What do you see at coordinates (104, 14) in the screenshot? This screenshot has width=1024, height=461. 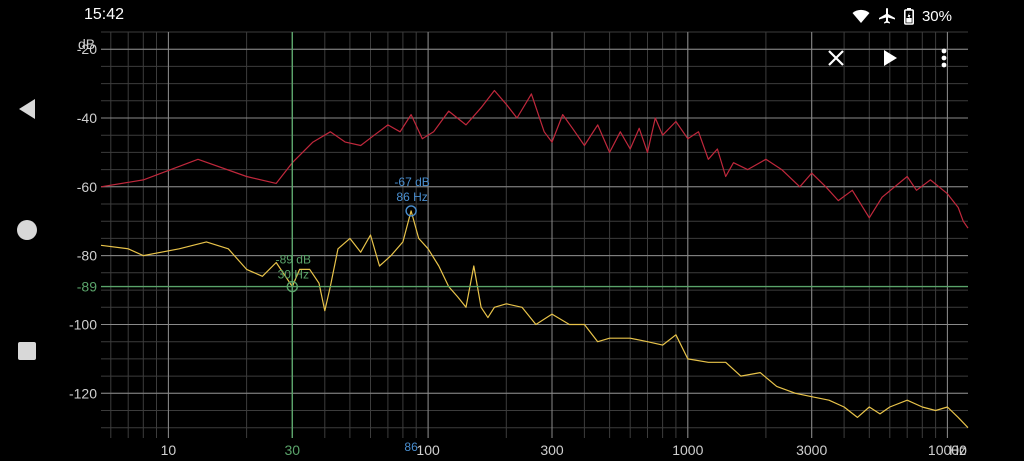 I see `status-clock: 15:42` at bounding box center [104, 14].